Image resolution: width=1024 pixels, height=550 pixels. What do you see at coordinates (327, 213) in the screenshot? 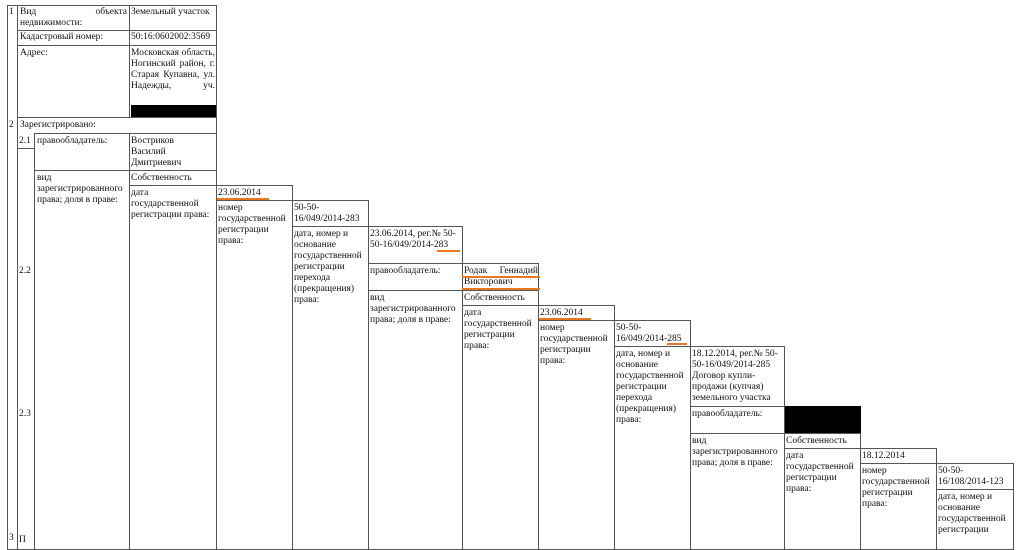
I see `record1-number-value: 50-50-16/049/2014-283` at bounding box center [327, 213].